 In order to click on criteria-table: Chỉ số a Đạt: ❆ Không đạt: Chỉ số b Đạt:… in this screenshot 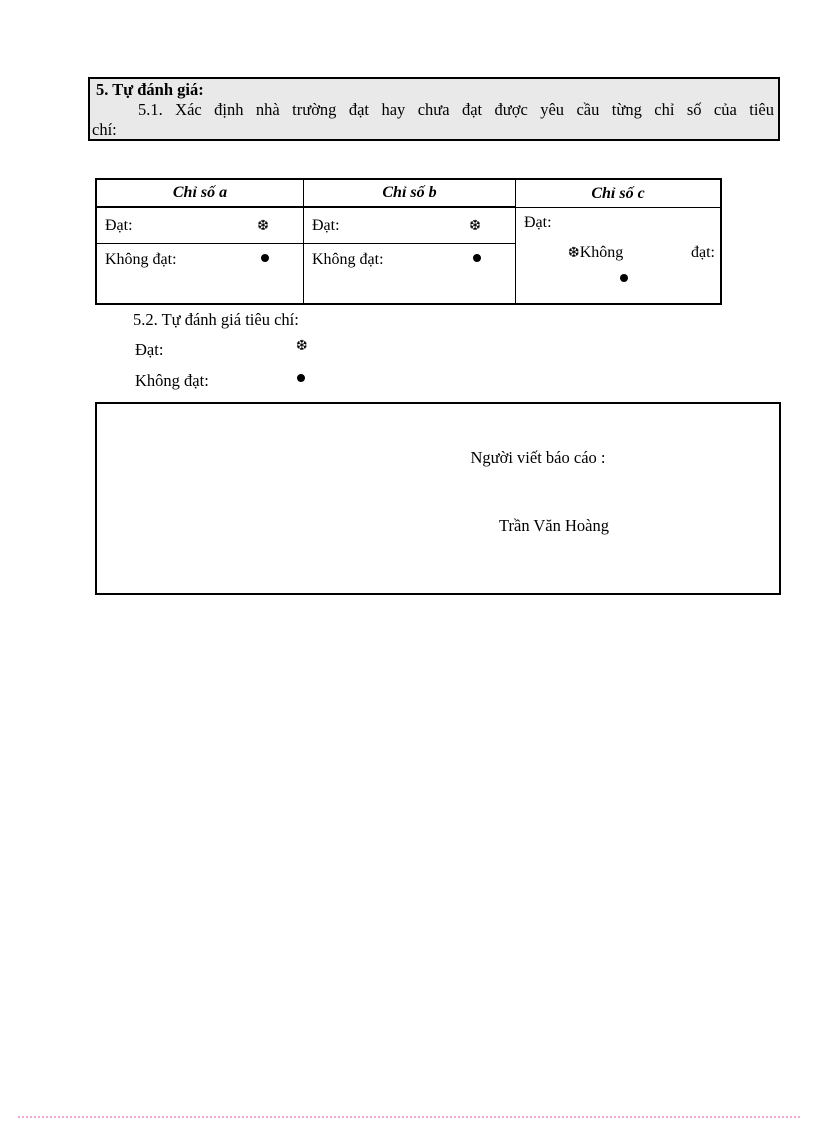, I will do `click(408, 241)`.